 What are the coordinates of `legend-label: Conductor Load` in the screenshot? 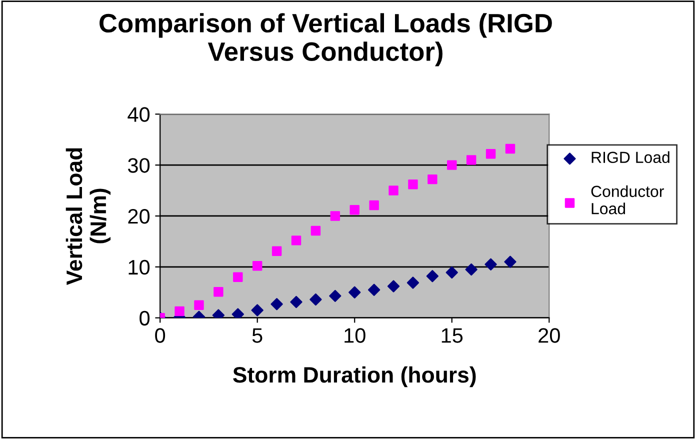 It's located at (627, 199).